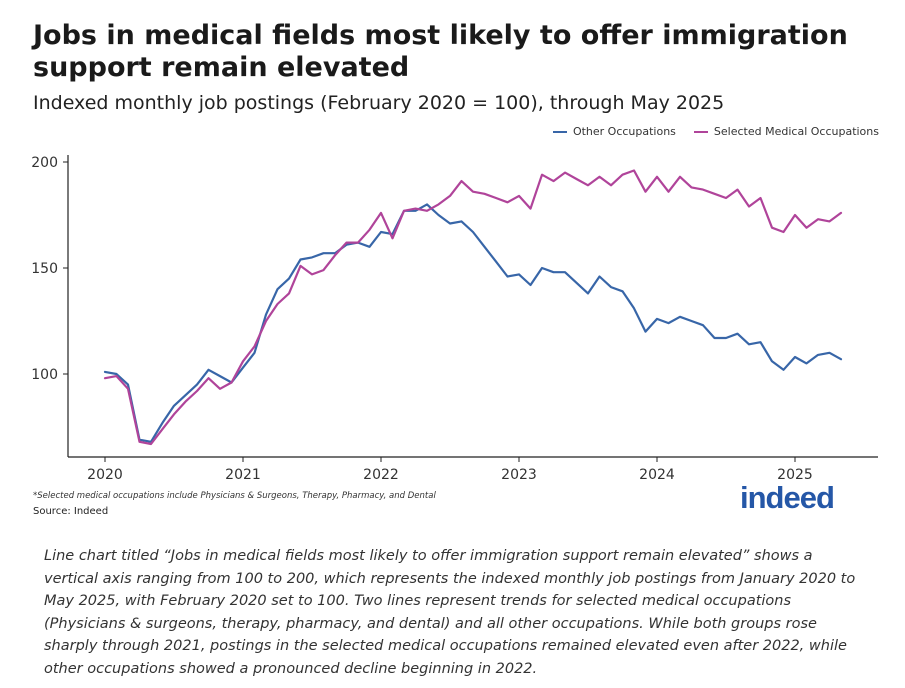 This screenshot has width=905, height=688. I want to click on y-tick-label-150: 150, so click(44, 269).